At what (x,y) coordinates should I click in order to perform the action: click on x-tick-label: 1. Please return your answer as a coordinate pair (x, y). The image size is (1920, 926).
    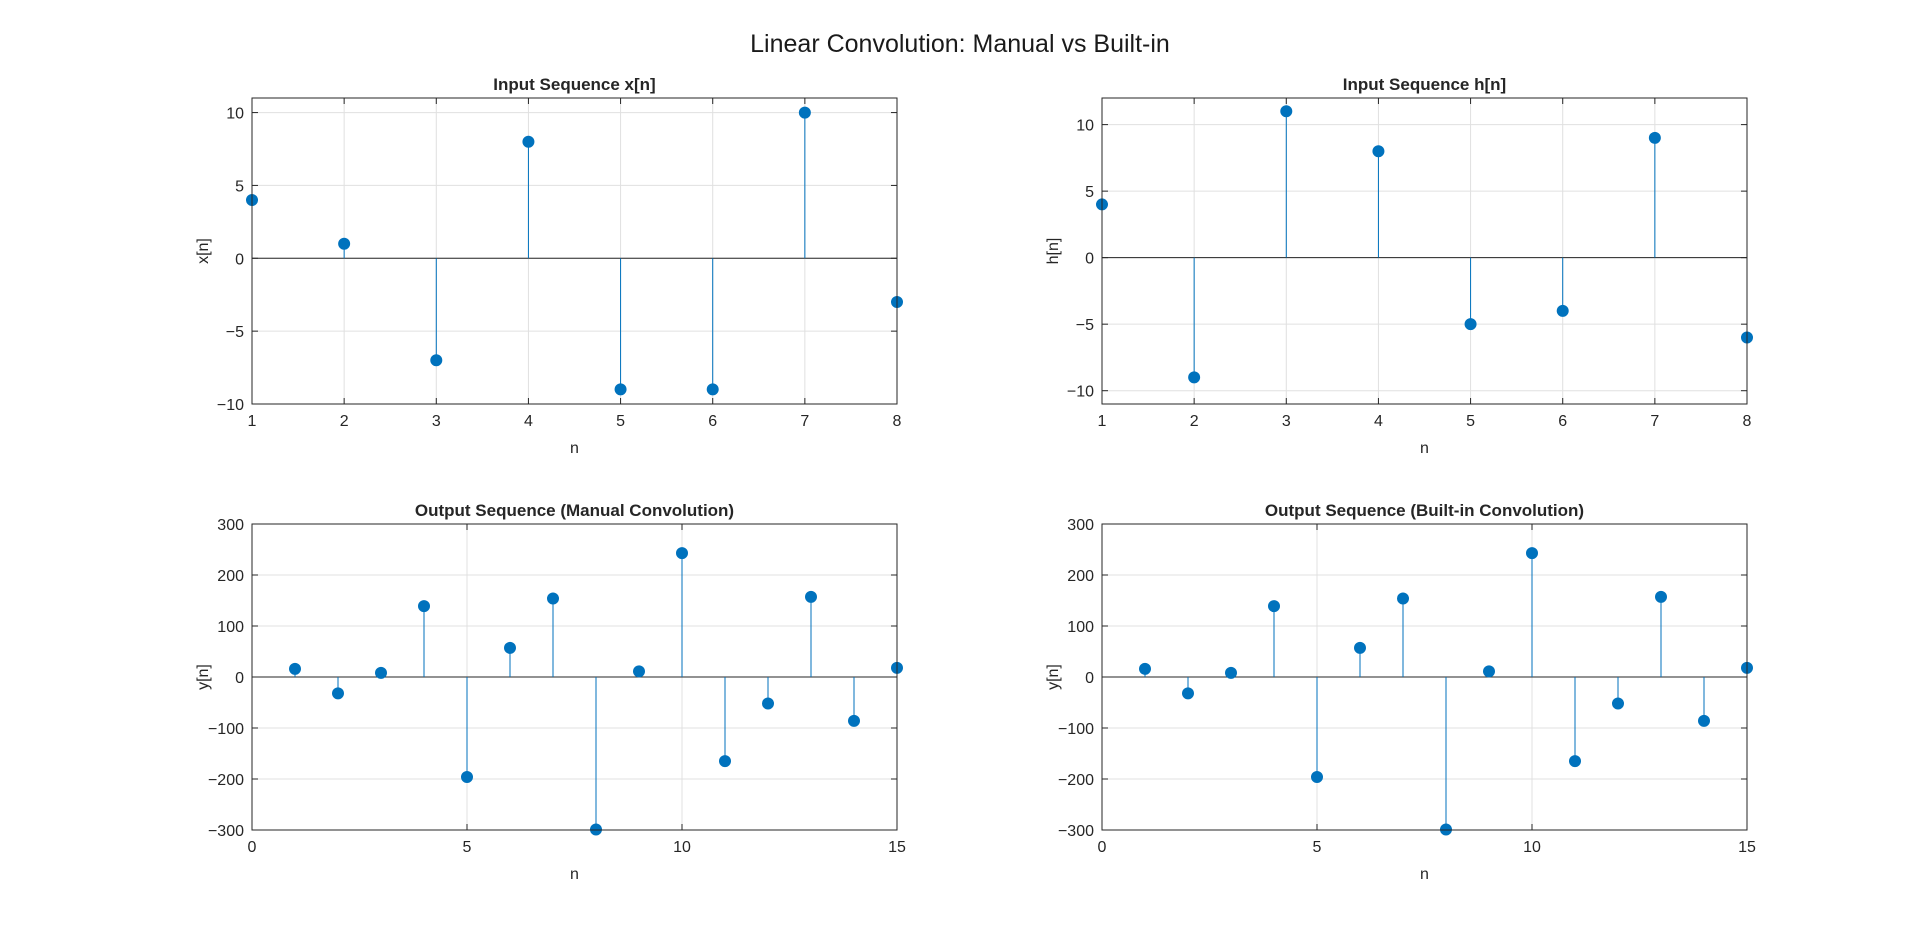
    Looking at the image, I should click on (252, 421).